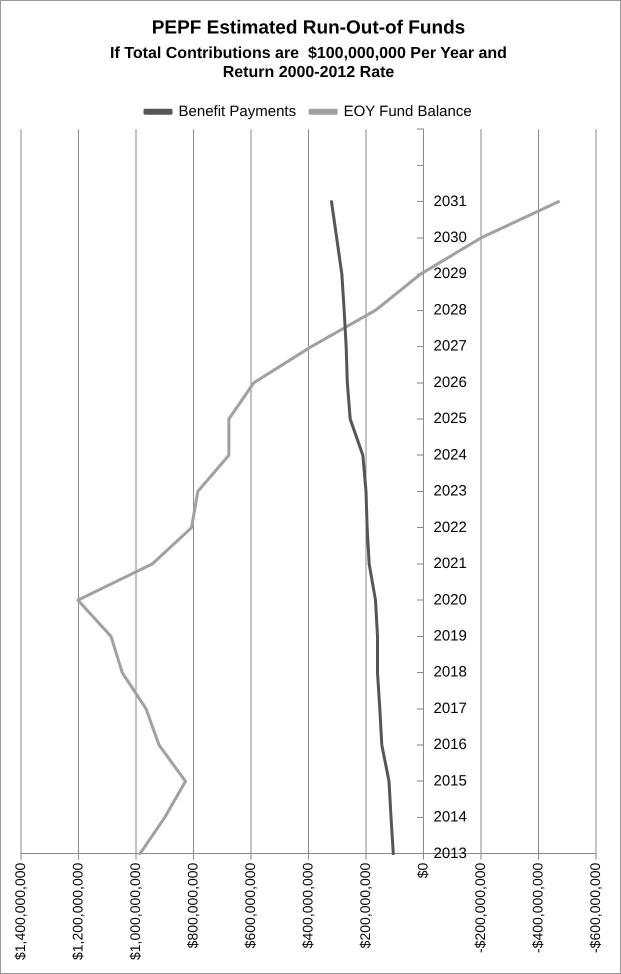  I want to click on x-tick-label: -$600,000,000, so click(594, 907).